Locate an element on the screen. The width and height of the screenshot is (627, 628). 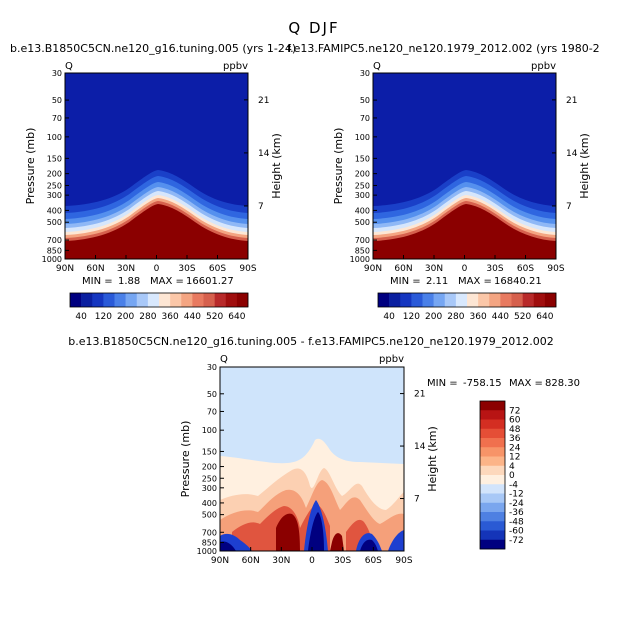
x-tick-label: 60N is located at coordinates (251, 561).